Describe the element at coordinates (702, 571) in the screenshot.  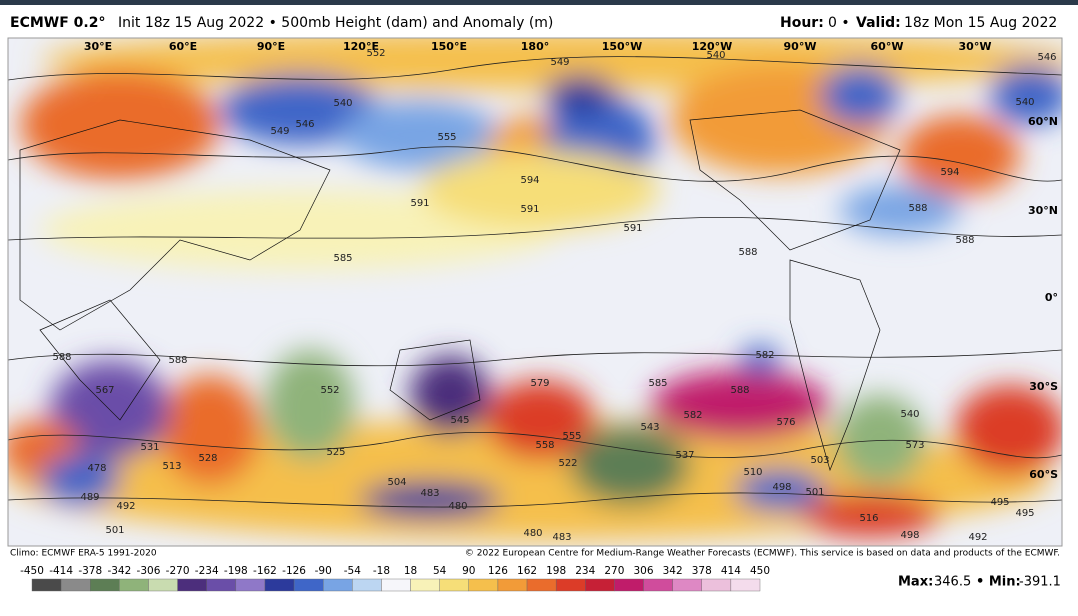
I see `colorbar-tick-label: 378` at that location.